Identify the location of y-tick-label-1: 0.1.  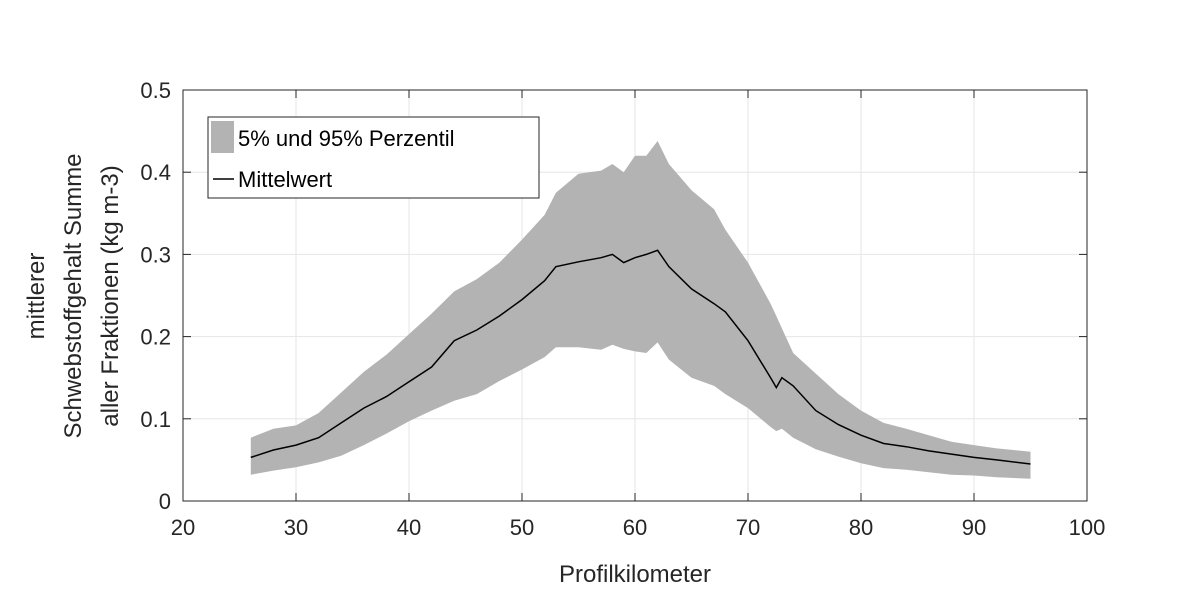
(155, 419).